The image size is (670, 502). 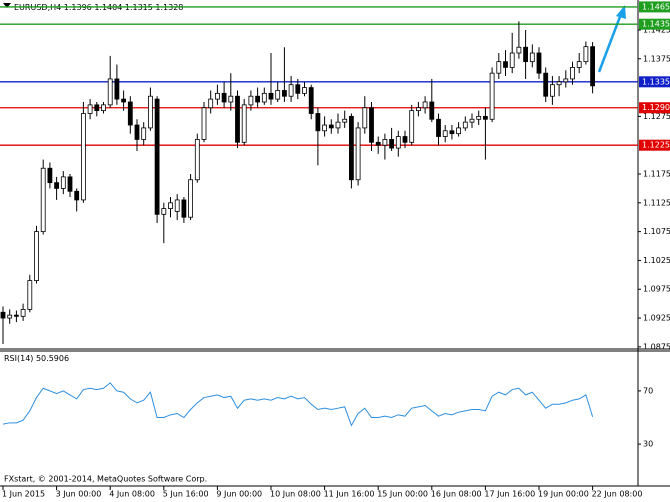 What do you see at coordinates (656, 346) in the screenshot?
I see `y-tick-label: 1.0875` at bounding box center [656, 346].